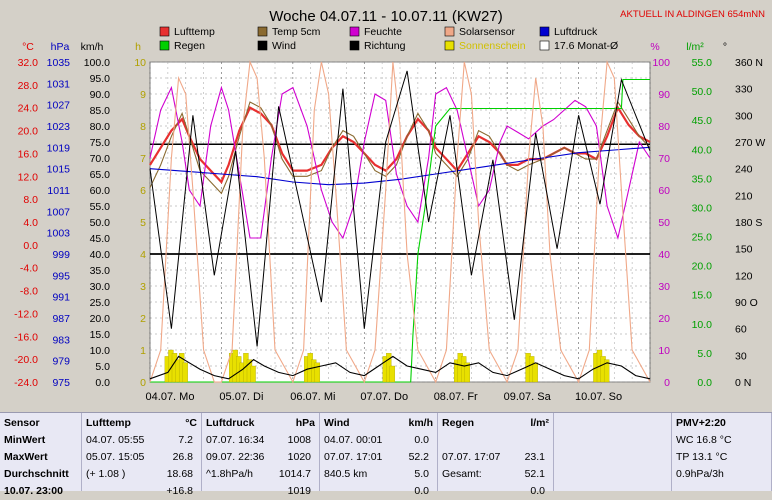 This screenshot has width=772, height=500. What do you see at coordinates (141, 457) in the screenshot?
I see `stats-row: 05.07. 15:05 26.8` at bounding box center [141, 457].